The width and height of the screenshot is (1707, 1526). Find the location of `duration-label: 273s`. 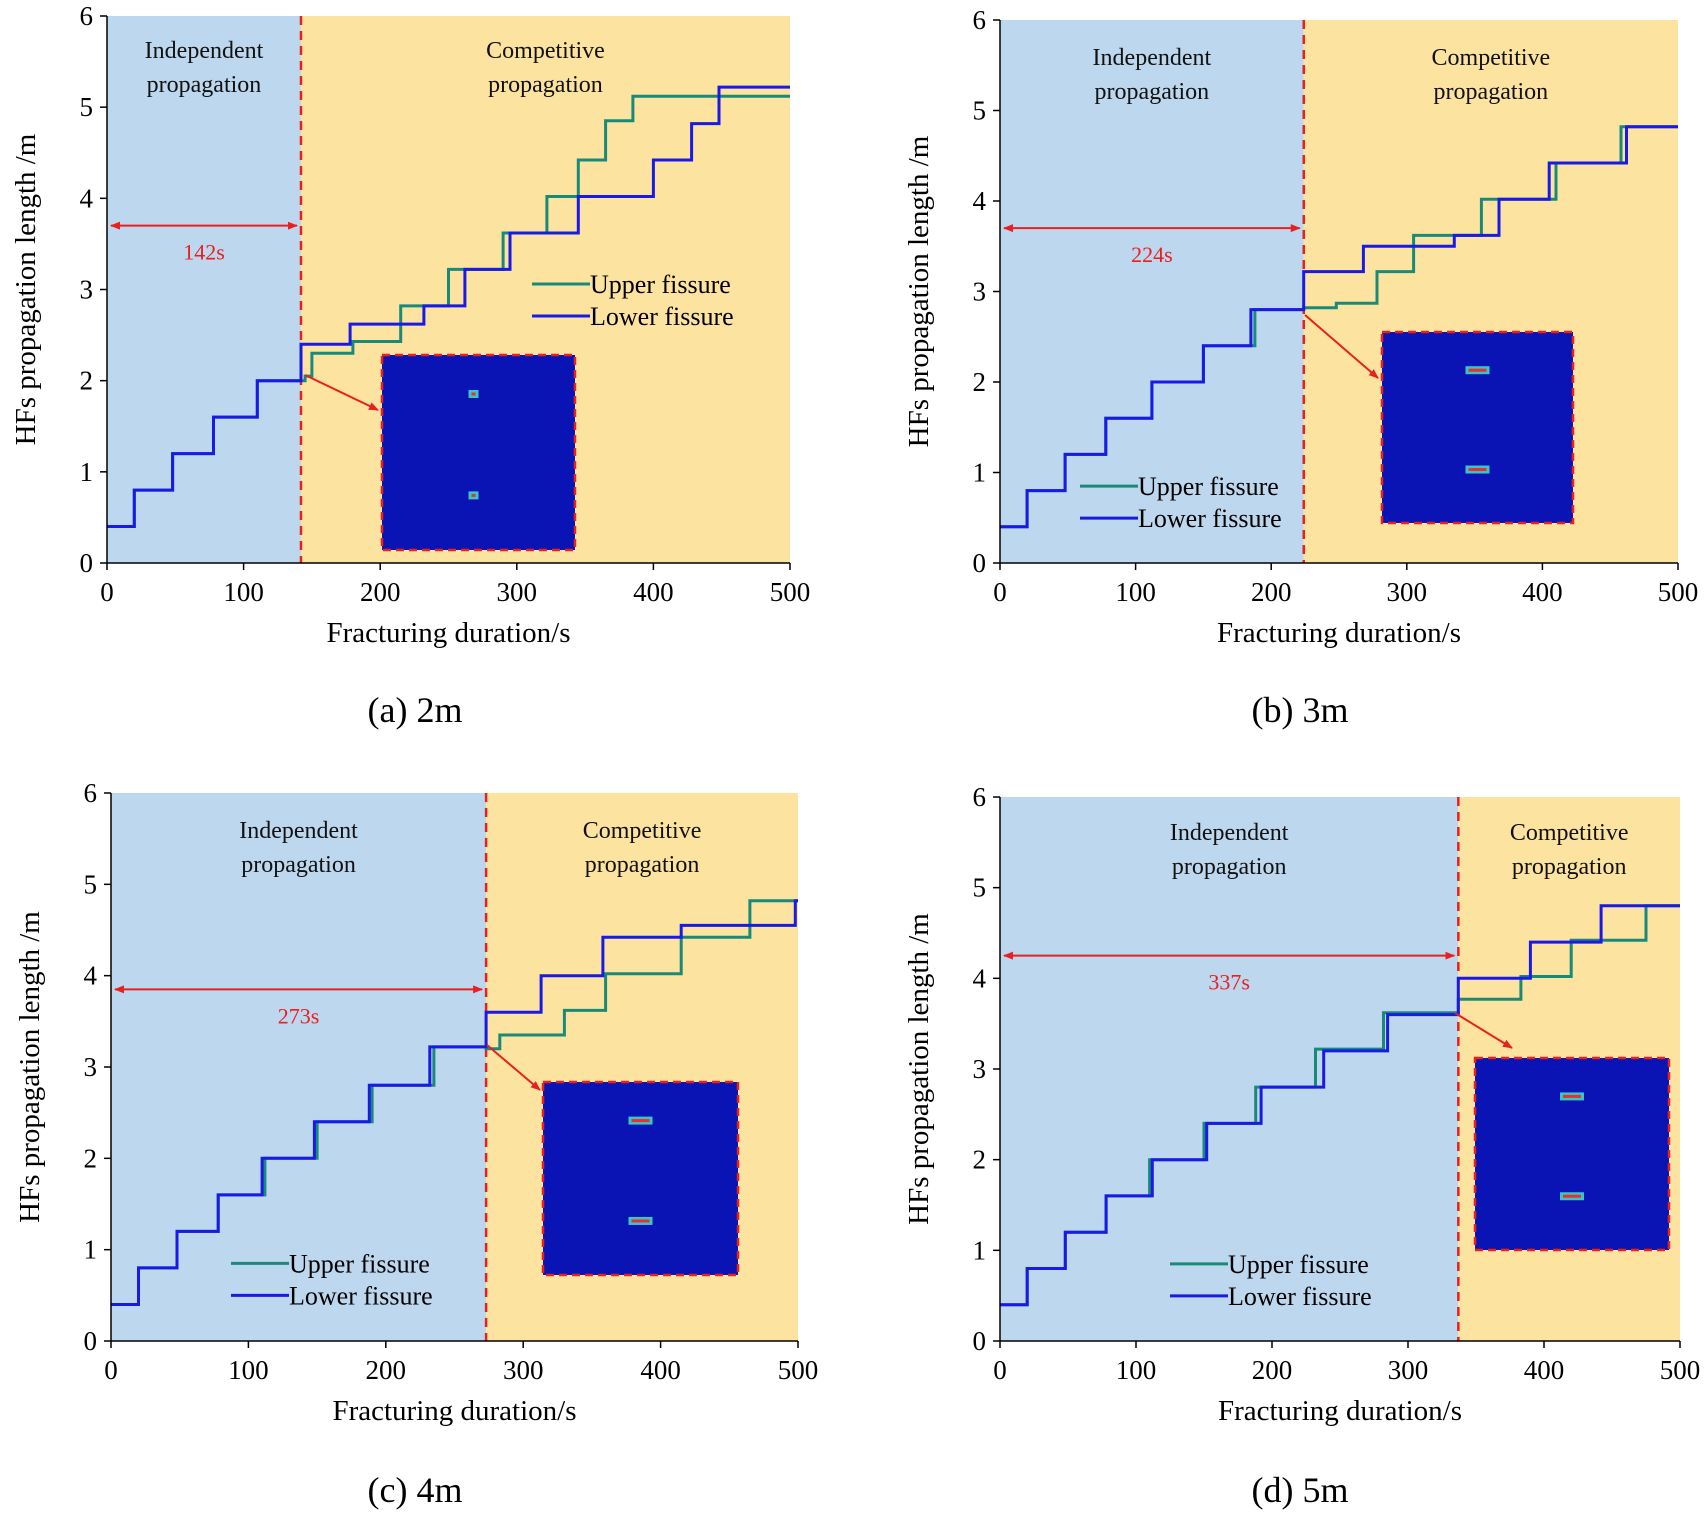

duration-label: 273s is located at coordinates (299, 1015).